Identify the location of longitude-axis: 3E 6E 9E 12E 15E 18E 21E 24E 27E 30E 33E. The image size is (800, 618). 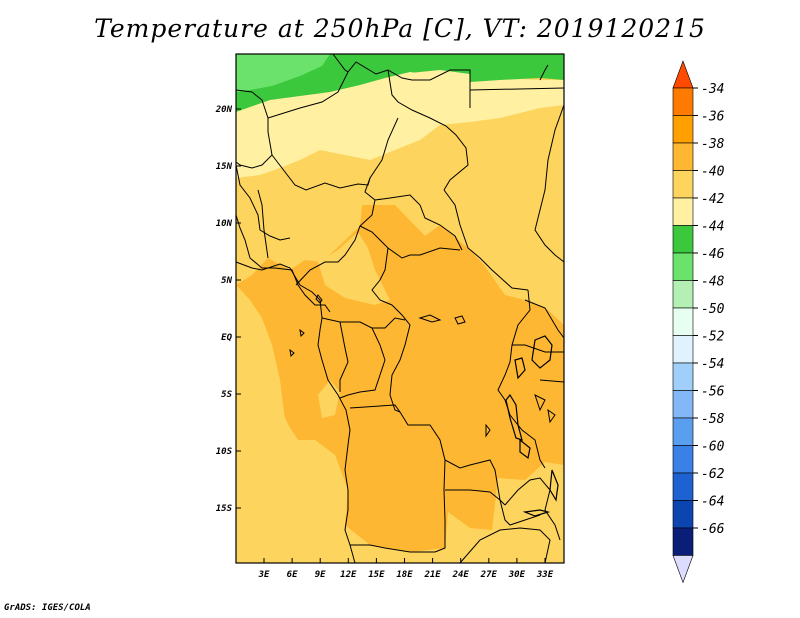
(406, 569).